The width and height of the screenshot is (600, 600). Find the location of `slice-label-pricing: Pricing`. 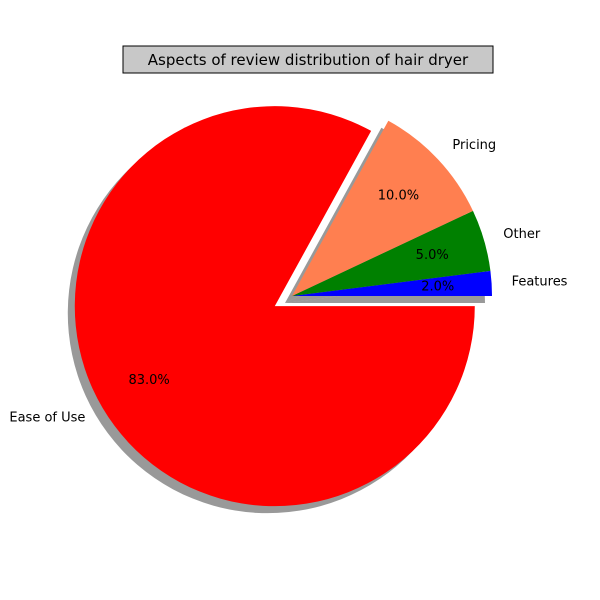

slice-label-pricing: Pricing is located at coordinates (474, 145).